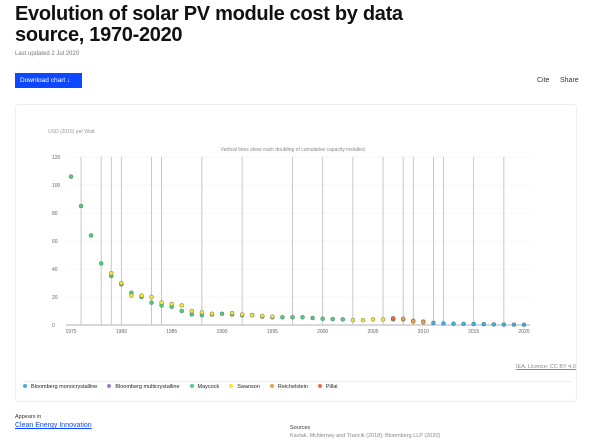 Image resolution: width=600 pixels, height=447 pixels. What do you see at coordinates (171, 332) in the screenshot?
I see `x-tick-label: 1985` at bounding box center [171, 332].